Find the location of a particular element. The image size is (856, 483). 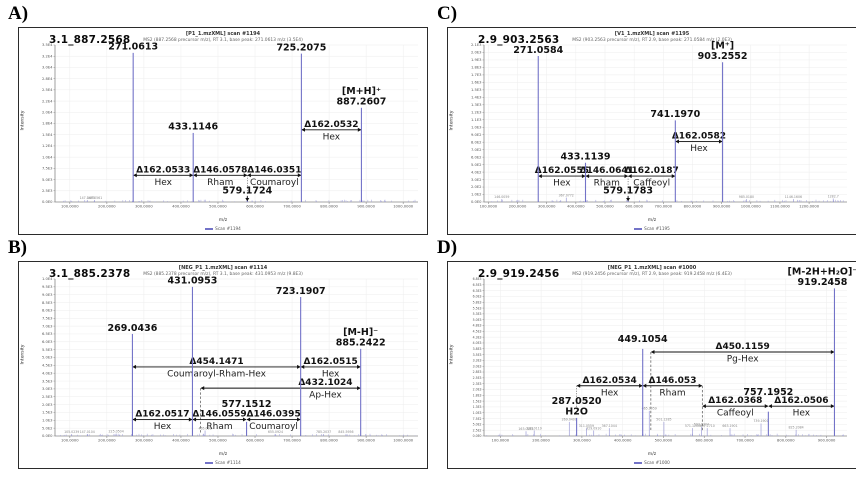

y-tick-label: 1.9E3 is located at coordinates (476, 60).